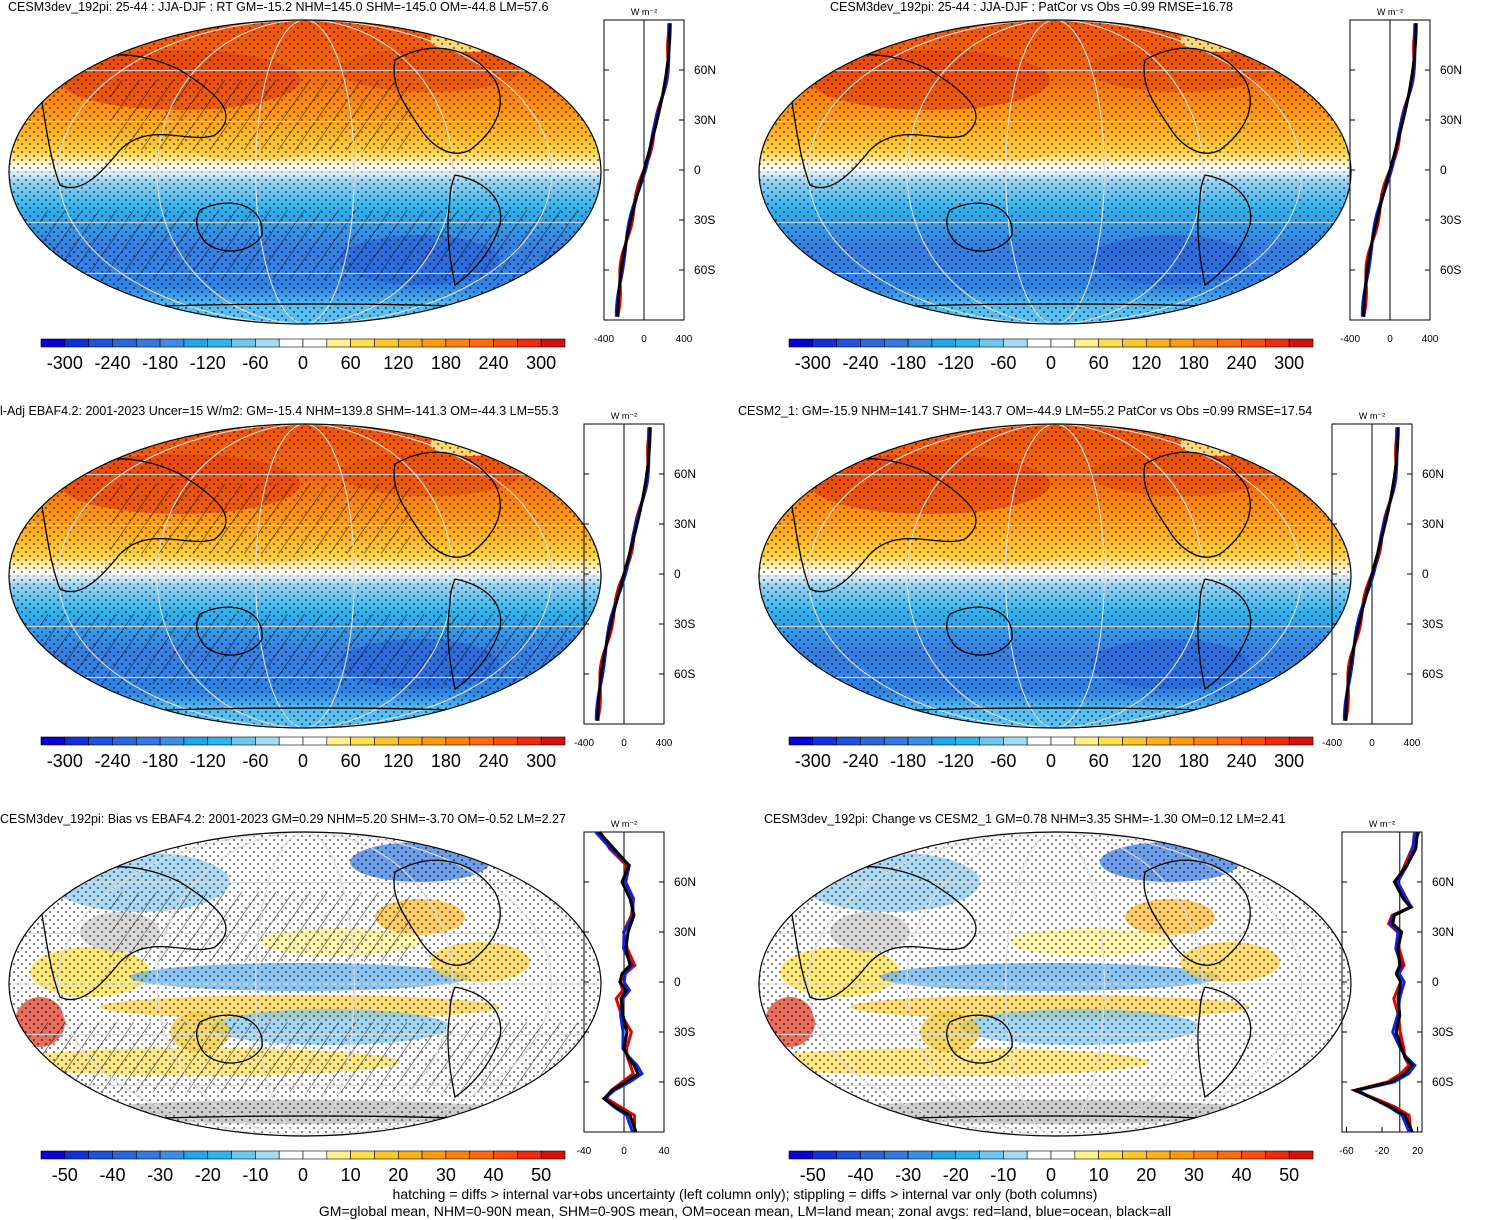  Describe the element at coordinates (908, 1175) in the screenshot. I see `colorbar-label: -30` at that location.